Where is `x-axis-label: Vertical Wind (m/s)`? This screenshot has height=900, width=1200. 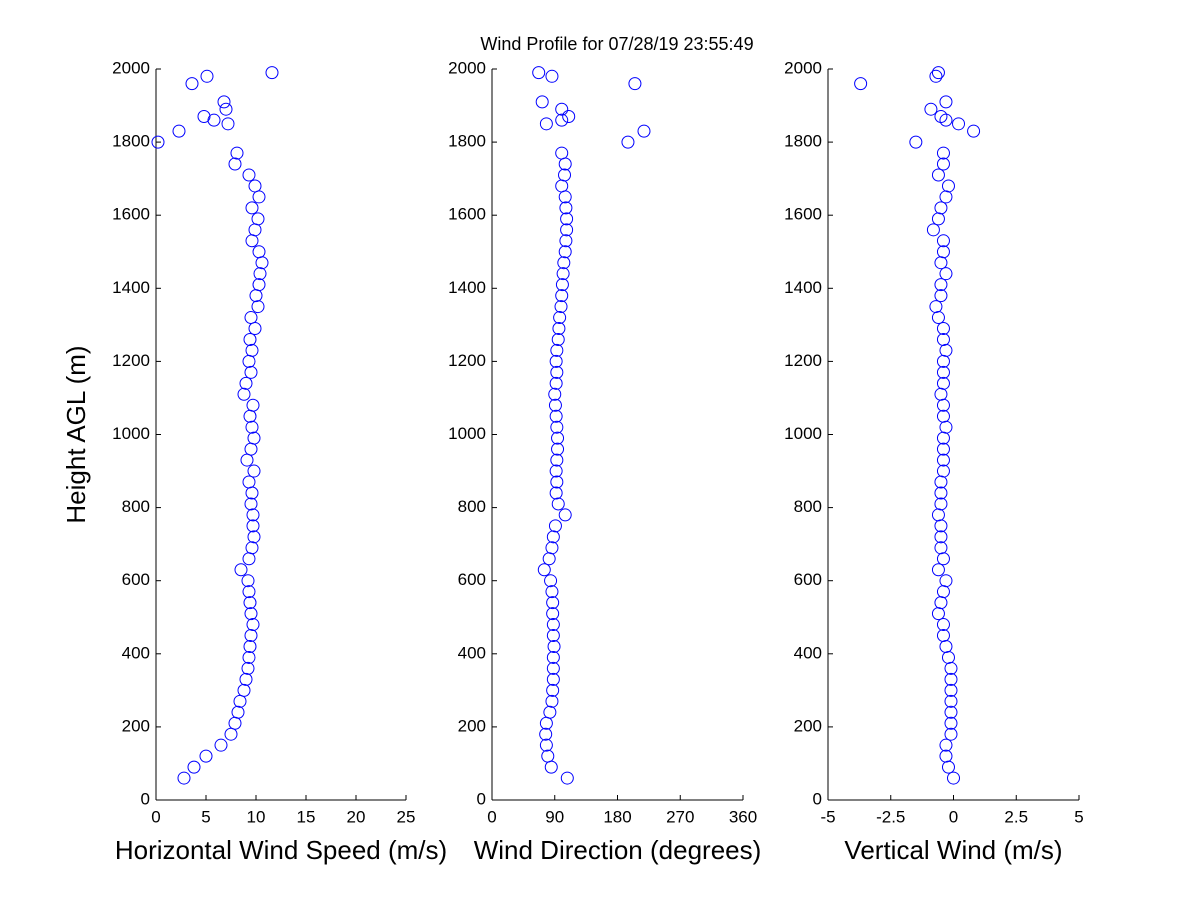
x-axis-label: Vertical Wind (m/s) is located at coordinates (953, 850).